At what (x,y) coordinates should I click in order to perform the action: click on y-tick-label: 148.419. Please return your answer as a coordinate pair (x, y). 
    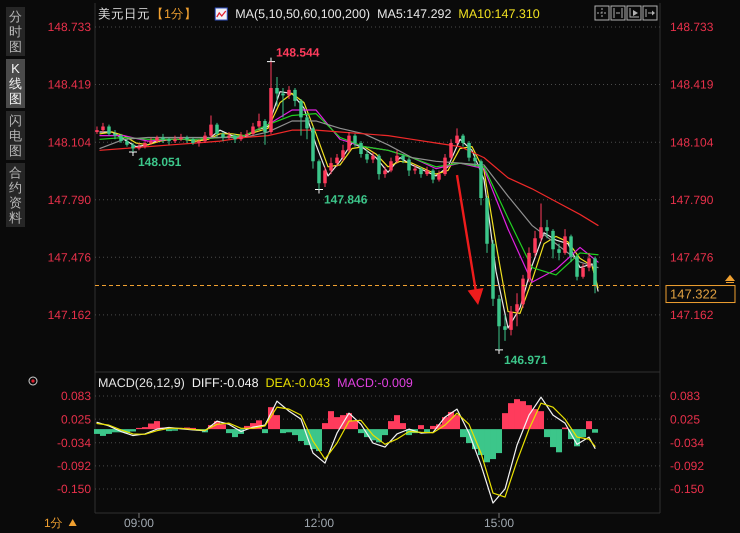
    Looking at the image, I should click on (70, 85).